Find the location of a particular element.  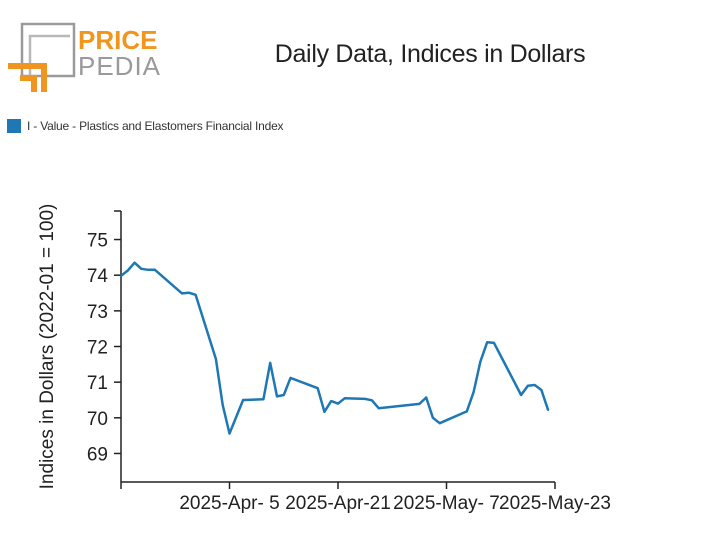

y-tick-label: 74 is located at coordinates (98, 276).